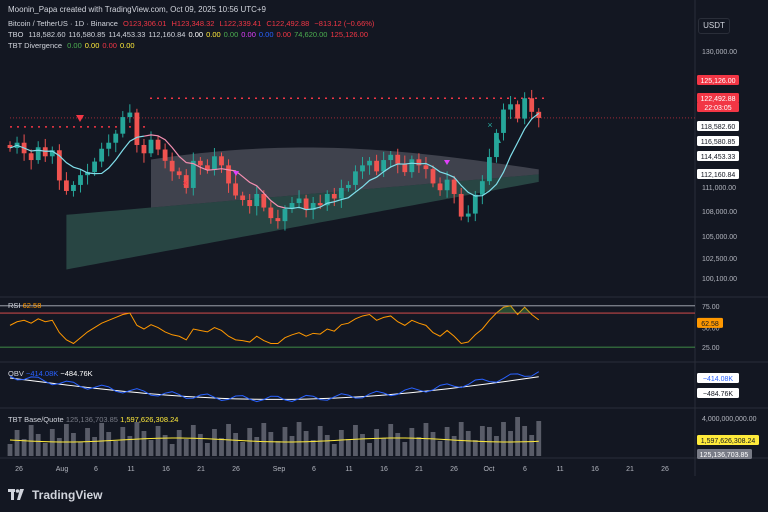 This screenshot has width=768, height=512. I want to click on ohlc-high: H123,348.32, so click(193, 23).